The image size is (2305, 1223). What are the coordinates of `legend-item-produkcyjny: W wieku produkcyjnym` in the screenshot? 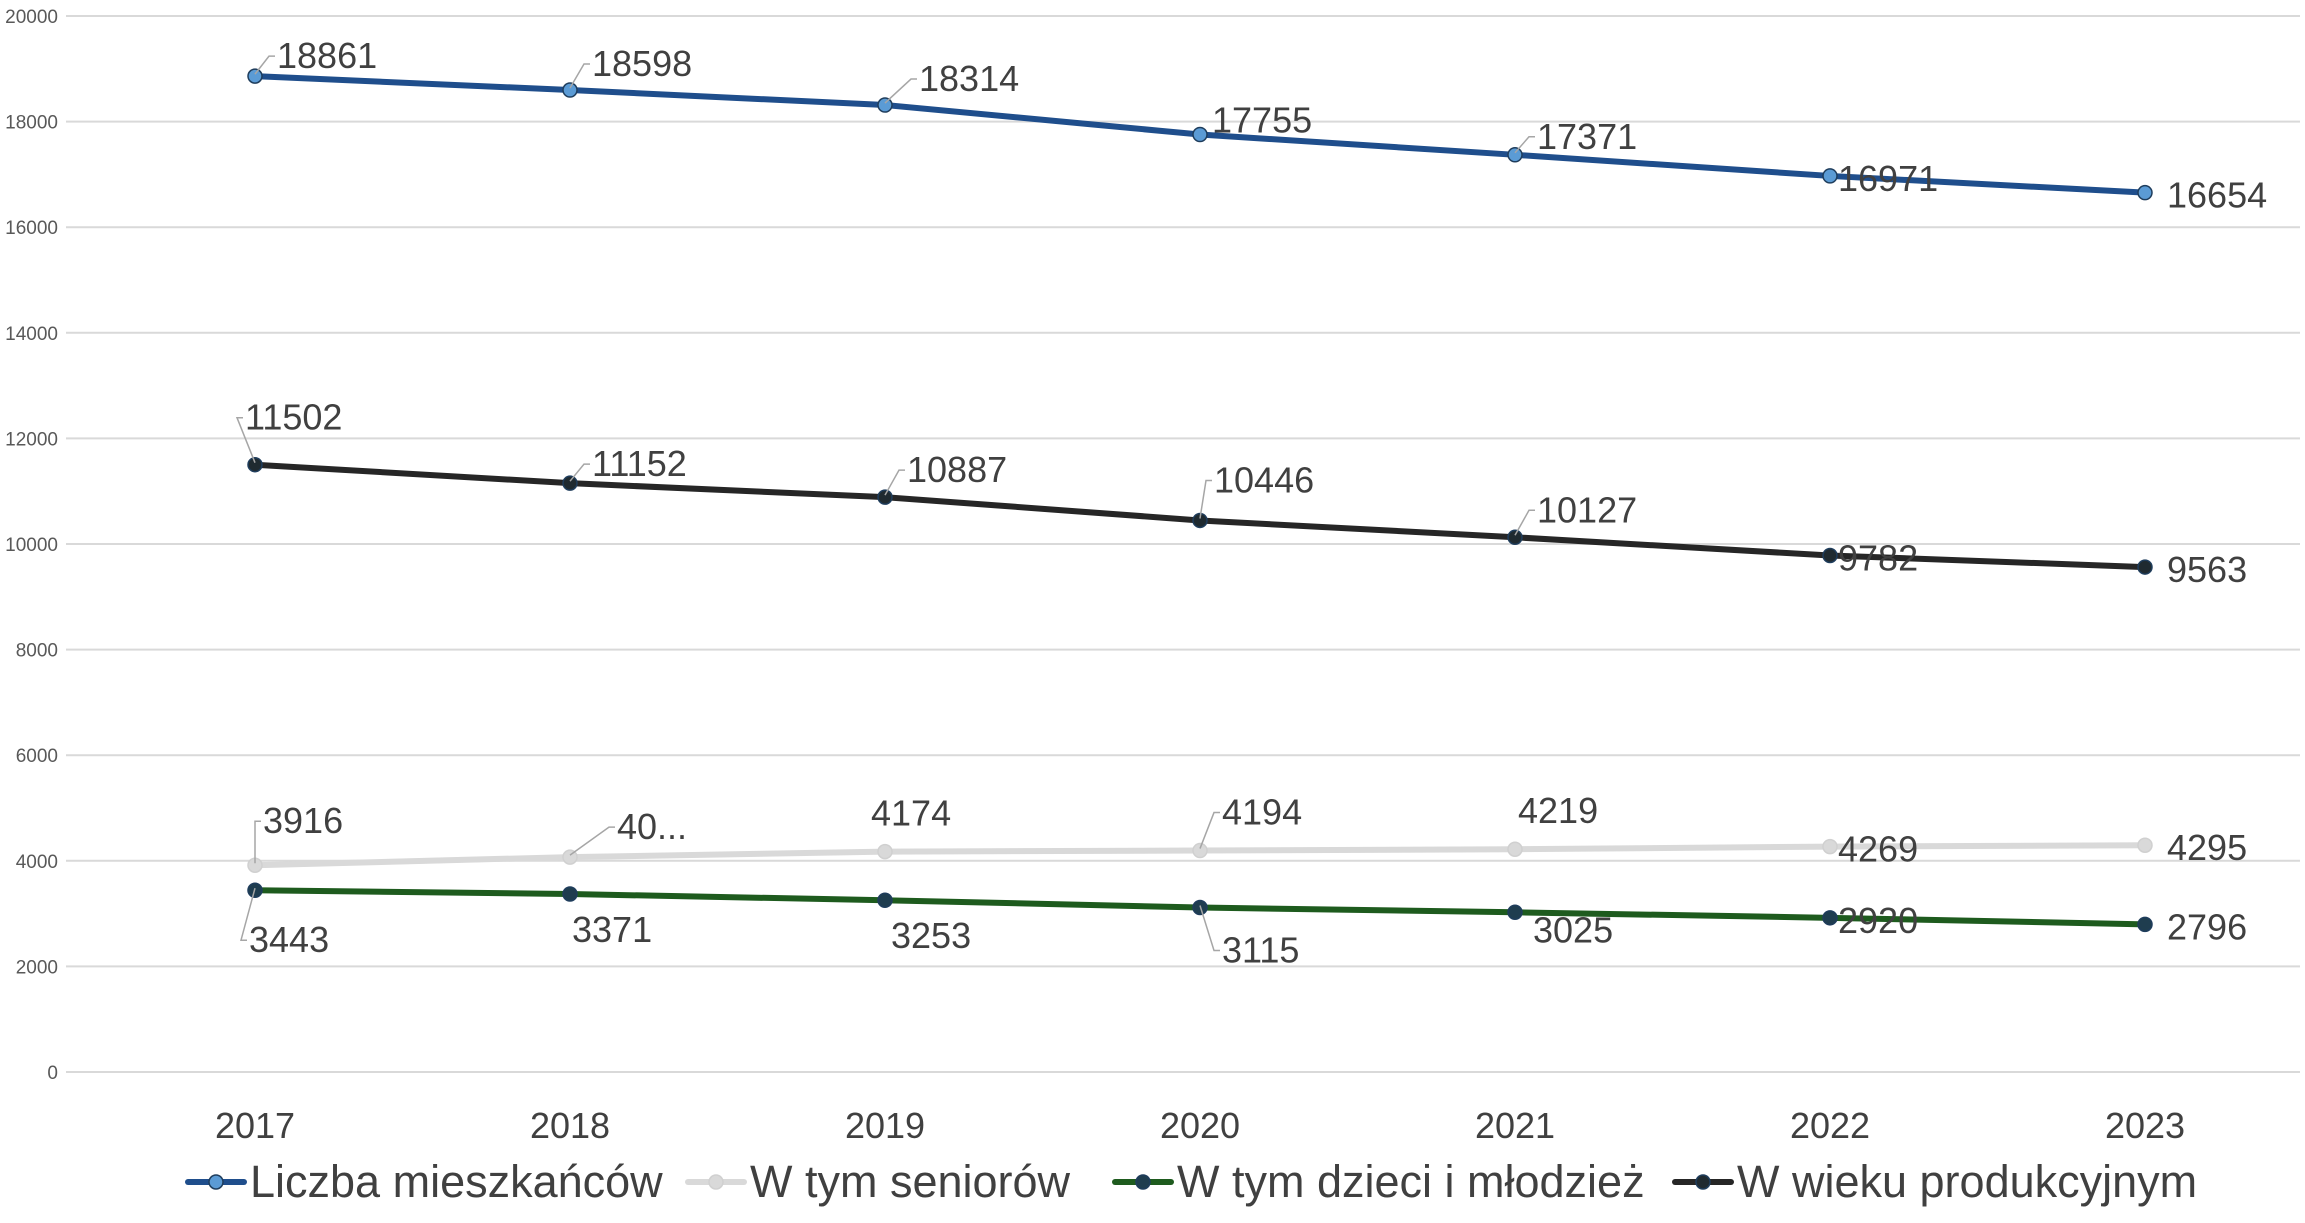 It's located at (1934, 1181).